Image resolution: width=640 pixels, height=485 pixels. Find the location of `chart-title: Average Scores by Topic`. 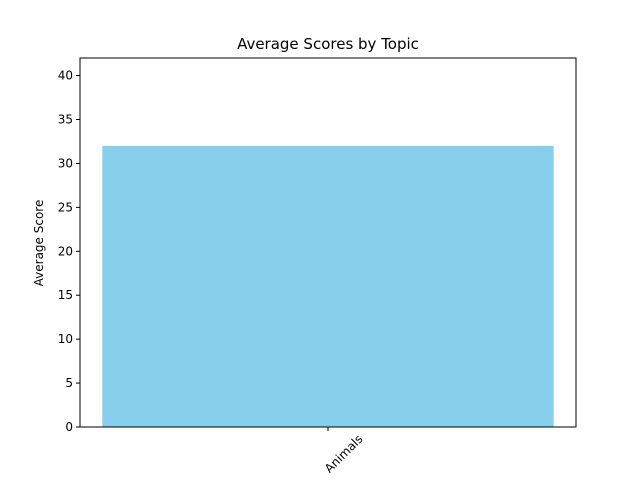

chart-title: Average Scores by Topic is located at coordinates (328, 44).